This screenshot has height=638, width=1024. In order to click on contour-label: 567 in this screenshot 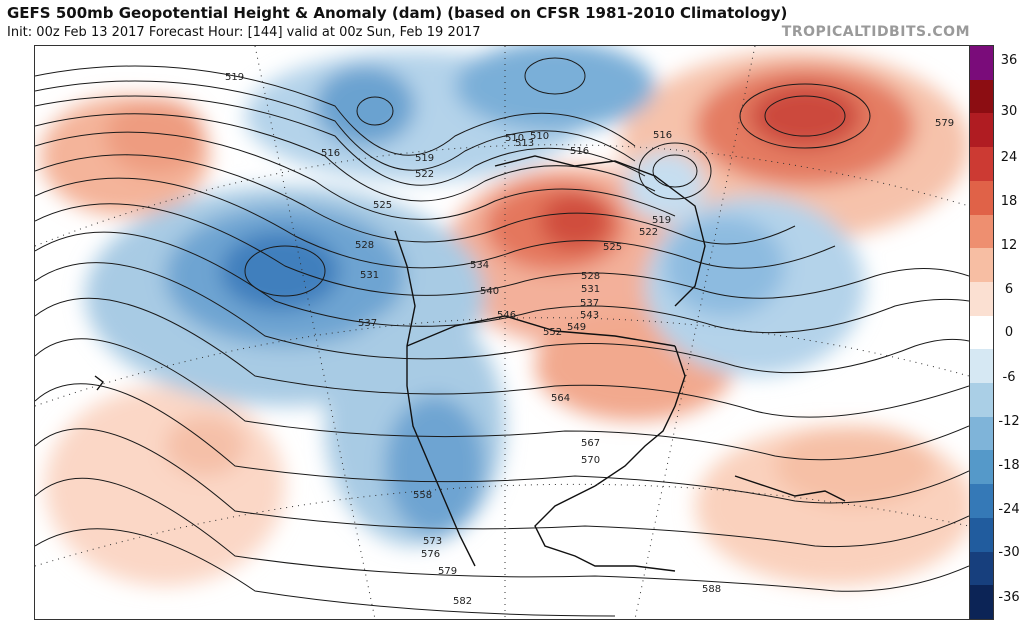, I will do `click(590, 443)`.